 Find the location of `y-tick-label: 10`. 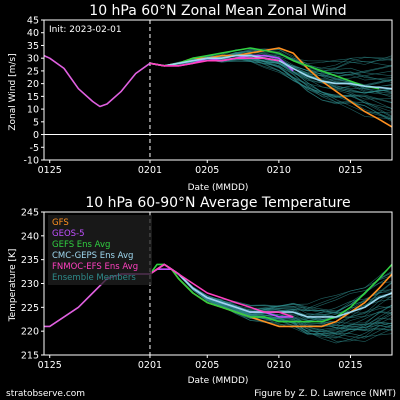

y-tick-label: 10 is located at coordinates (33, 110).